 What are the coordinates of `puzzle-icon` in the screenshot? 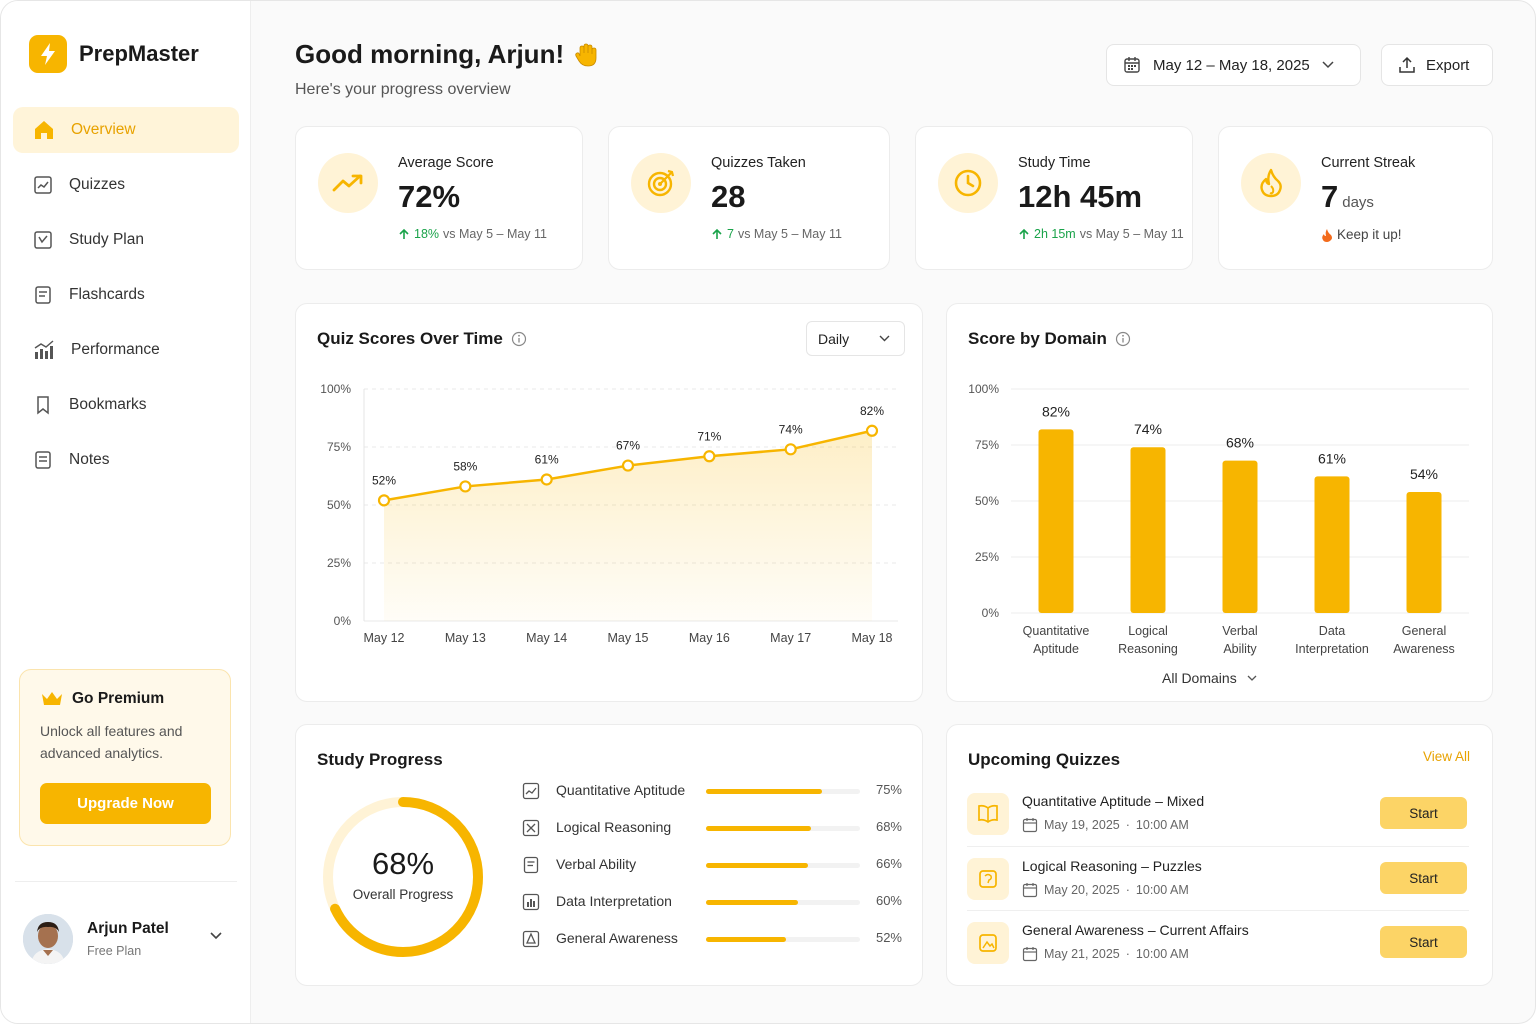 It's located at (531, 828).